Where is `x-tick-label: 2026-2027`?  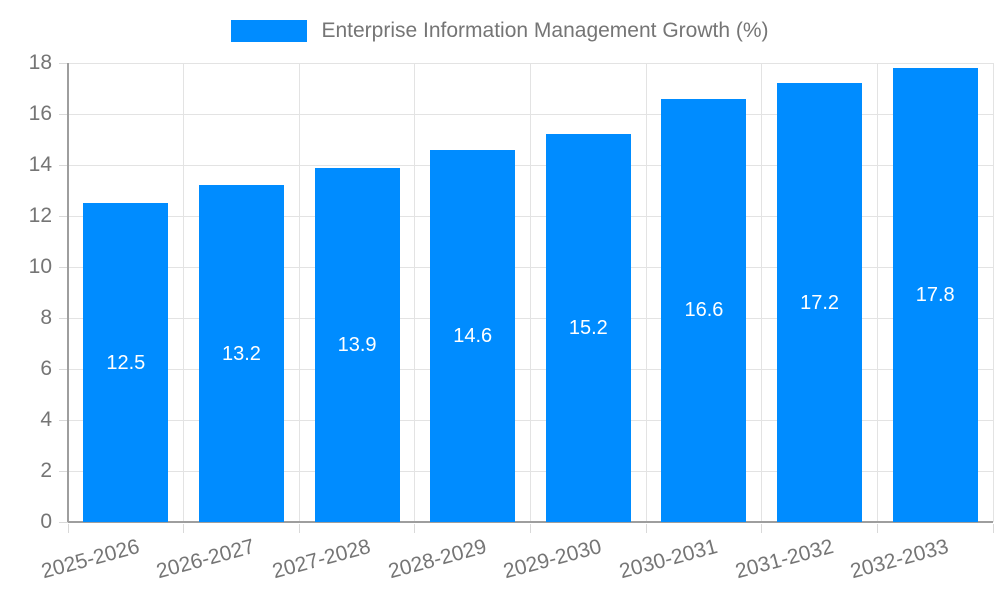 x-tick-label: 2026-2027 is located at coordinates (206, 559).